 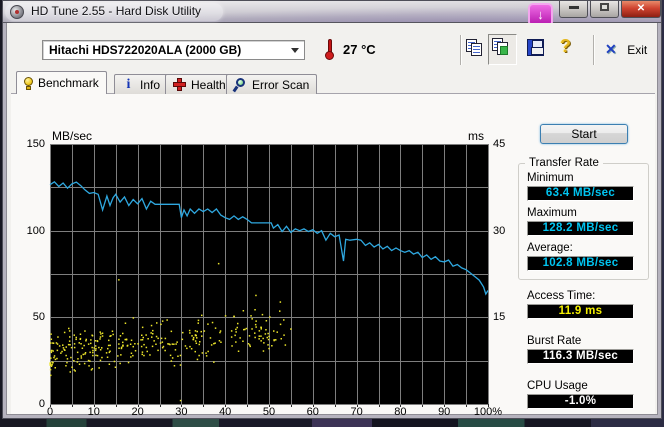 What do you see at coordinates (35, 230) in the screenshot?
I see `y-tick-label-left: 100` at bounding box center [35, 230].